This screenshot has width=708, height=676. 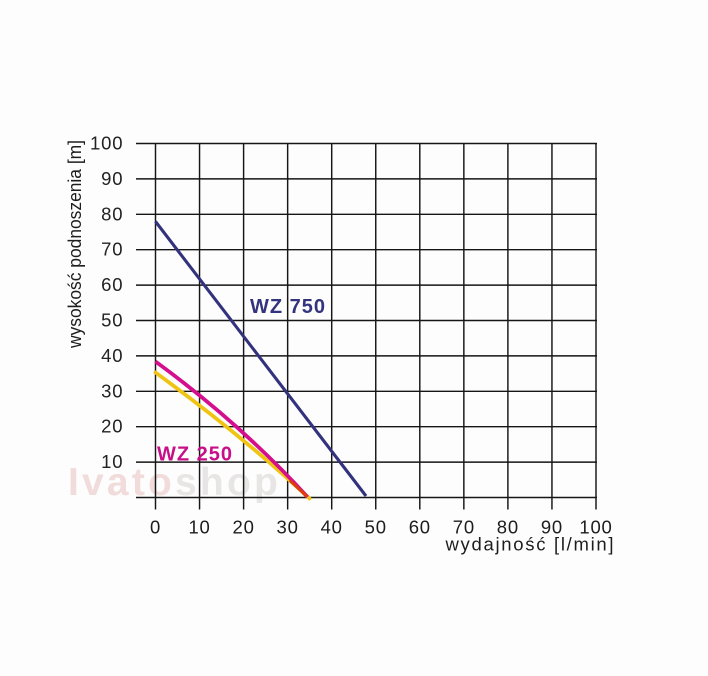 What do you see at coordinates (195, 455) in the screenshot?
I see `svg-text: WZ 250` at bounding box center [195, 455].